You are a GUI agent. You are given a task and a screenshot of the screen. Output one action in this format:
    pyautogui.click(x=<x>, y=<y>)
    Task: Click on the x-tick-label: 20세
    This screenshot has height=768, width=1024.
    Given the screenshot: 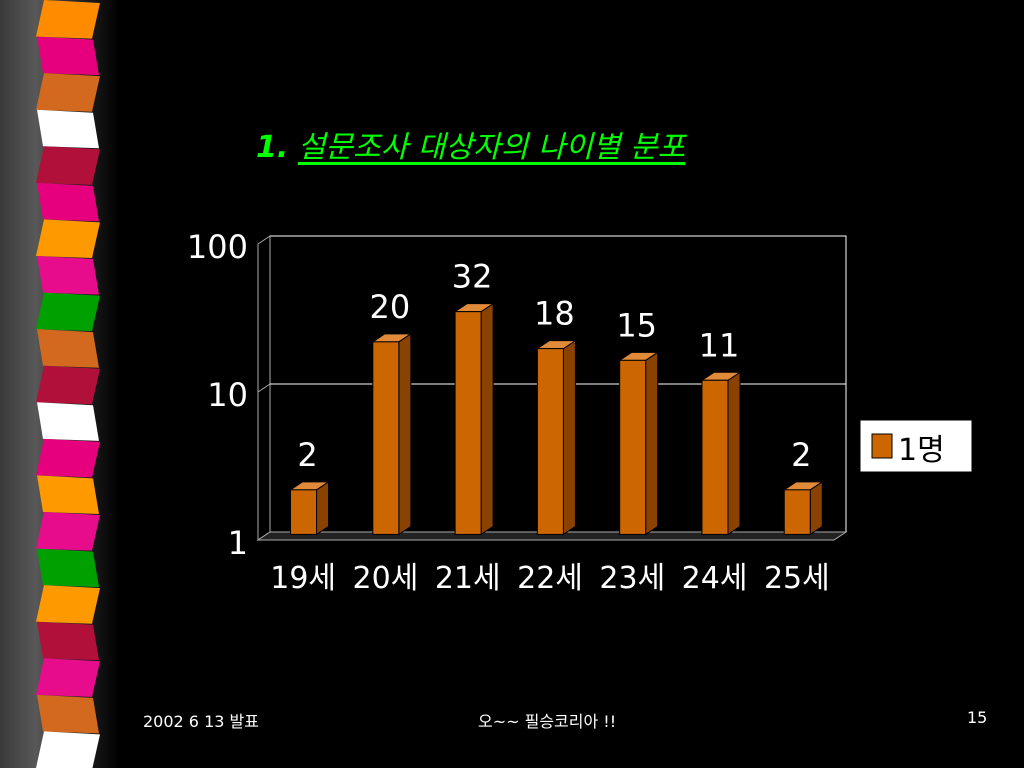 What is the action you would take?
    pyautogui.click(x=386, y=578)
    